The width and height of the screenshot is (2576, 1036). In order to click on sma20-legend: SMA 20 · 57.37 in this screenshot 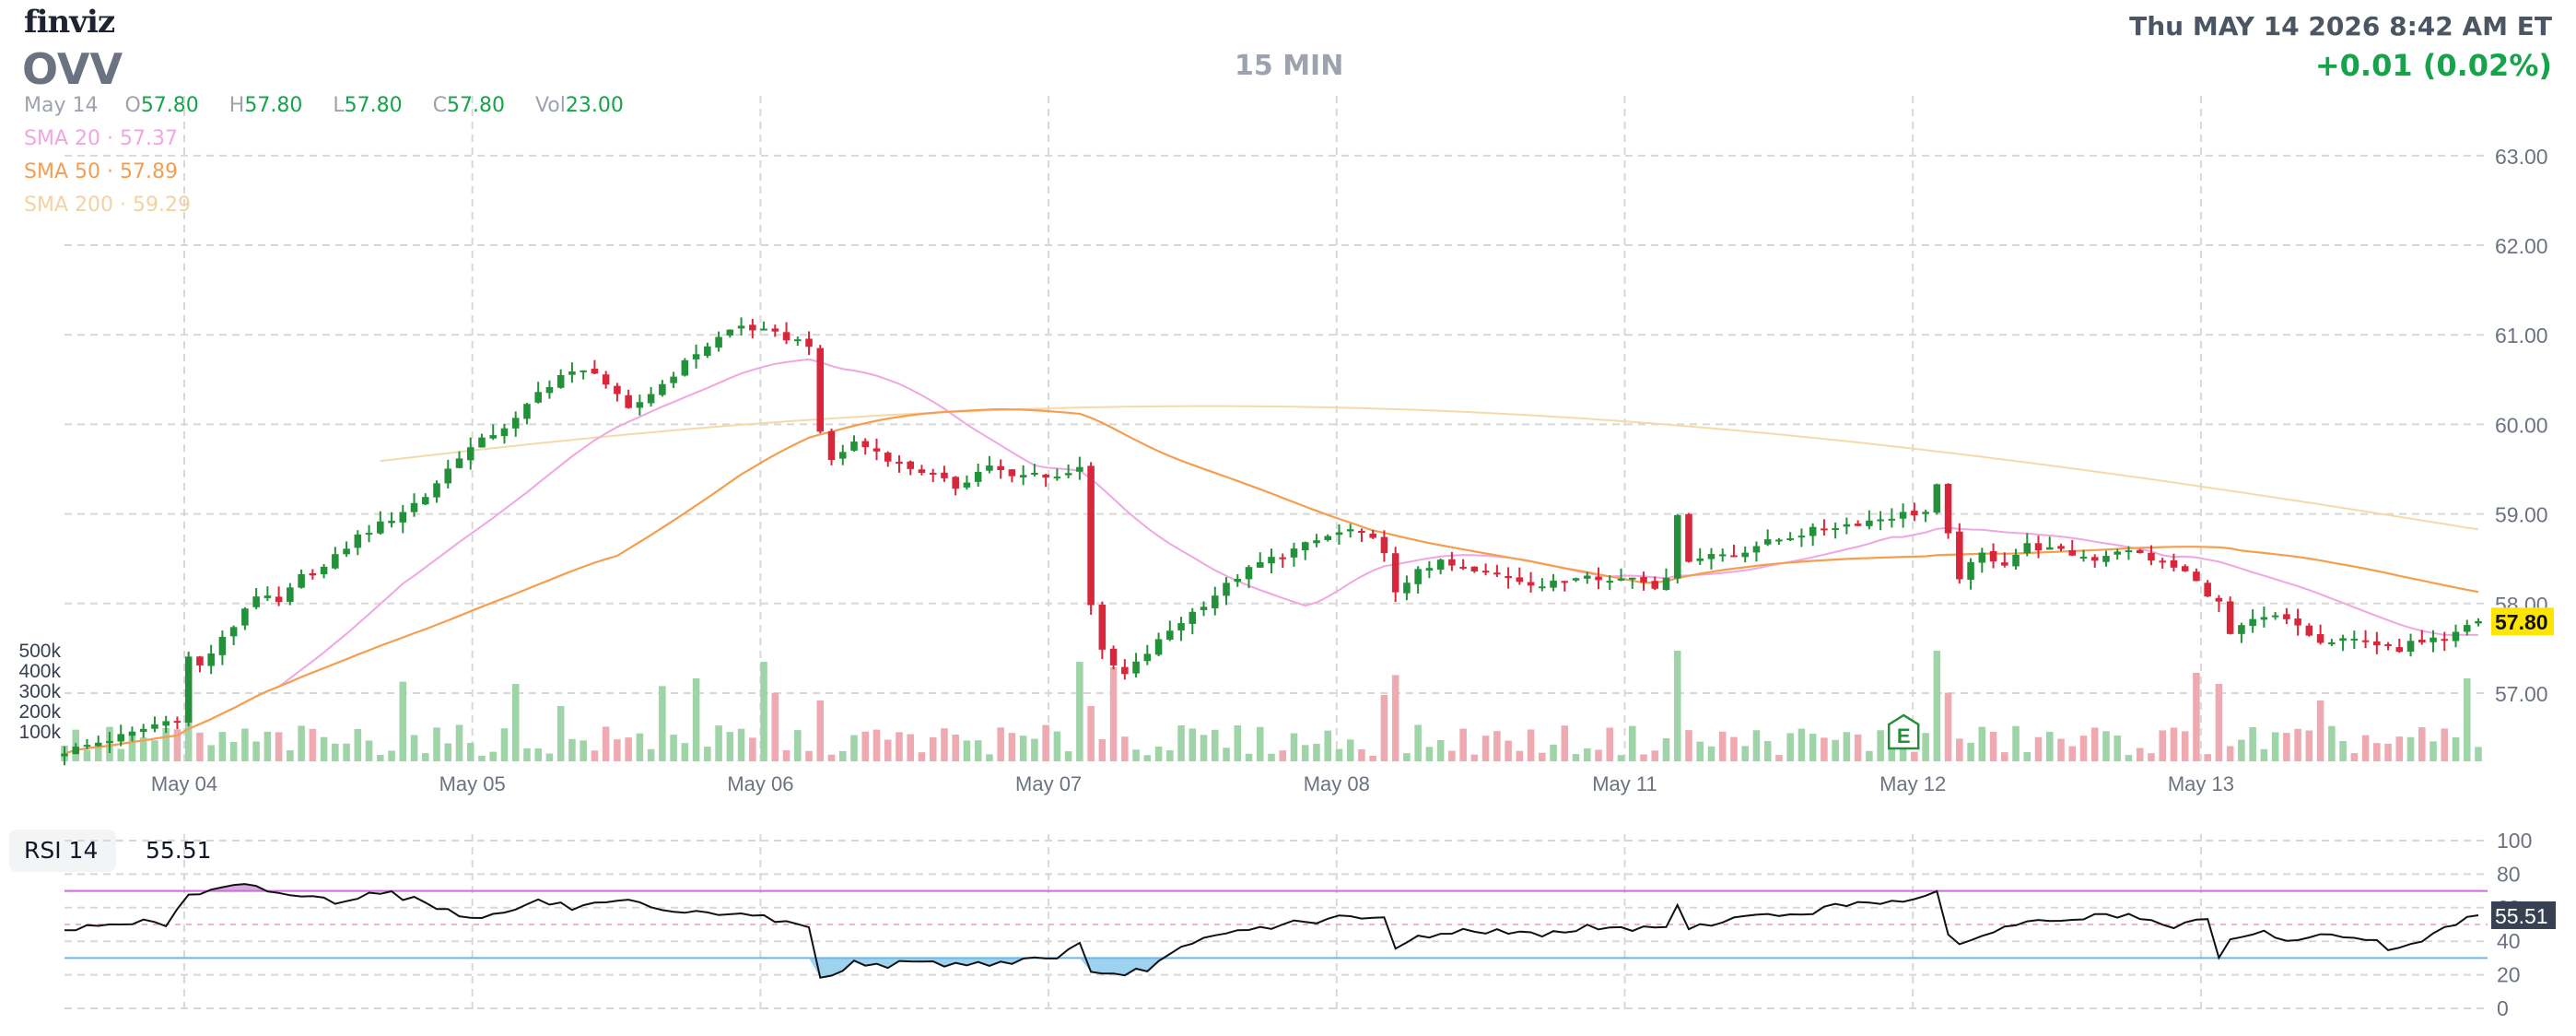, I will do `click(101, 139)`.